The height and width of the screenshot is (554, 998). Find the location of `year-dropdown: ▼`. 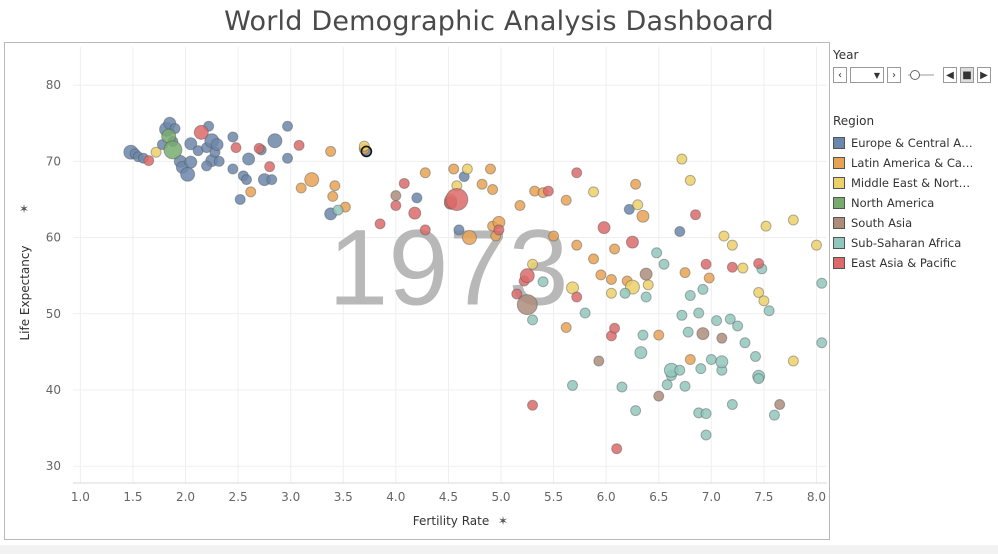

year-dropdown: ▼ is located at coordinates (867, 75).